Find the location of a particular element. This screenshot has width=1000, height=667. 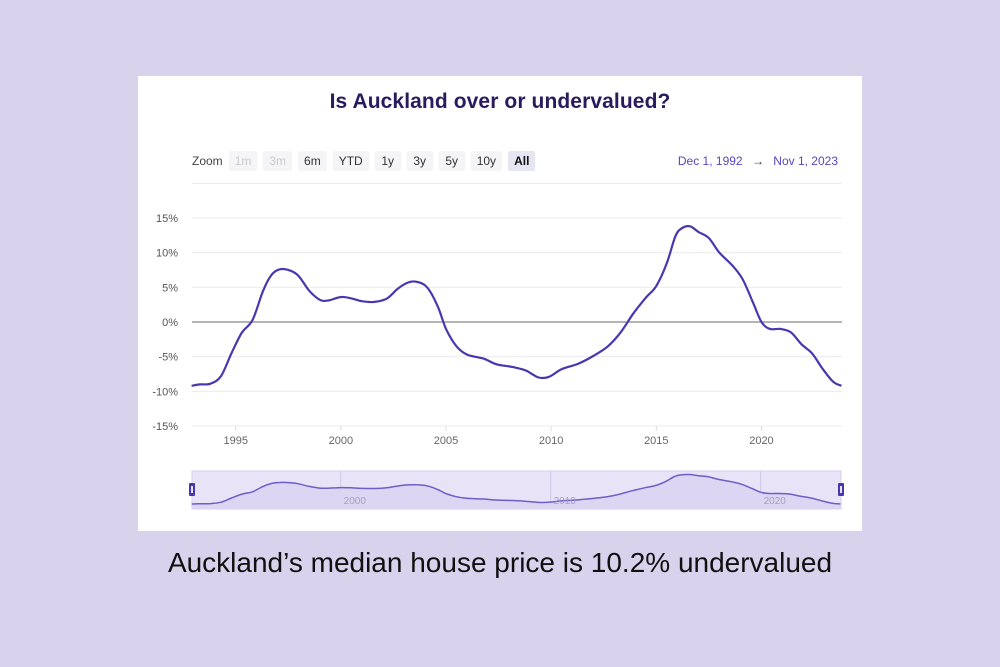

navigator-line is located at coordinates (516, 489).